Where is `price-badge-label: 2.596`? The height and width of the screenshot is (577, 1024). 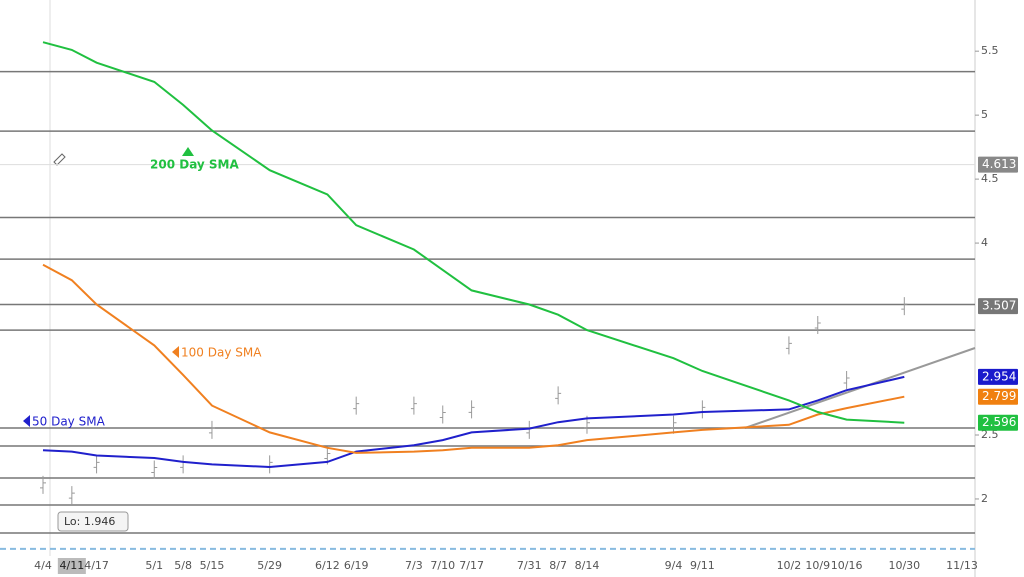
price-badge-label: 2.596 is located at coordinates (999, 422).